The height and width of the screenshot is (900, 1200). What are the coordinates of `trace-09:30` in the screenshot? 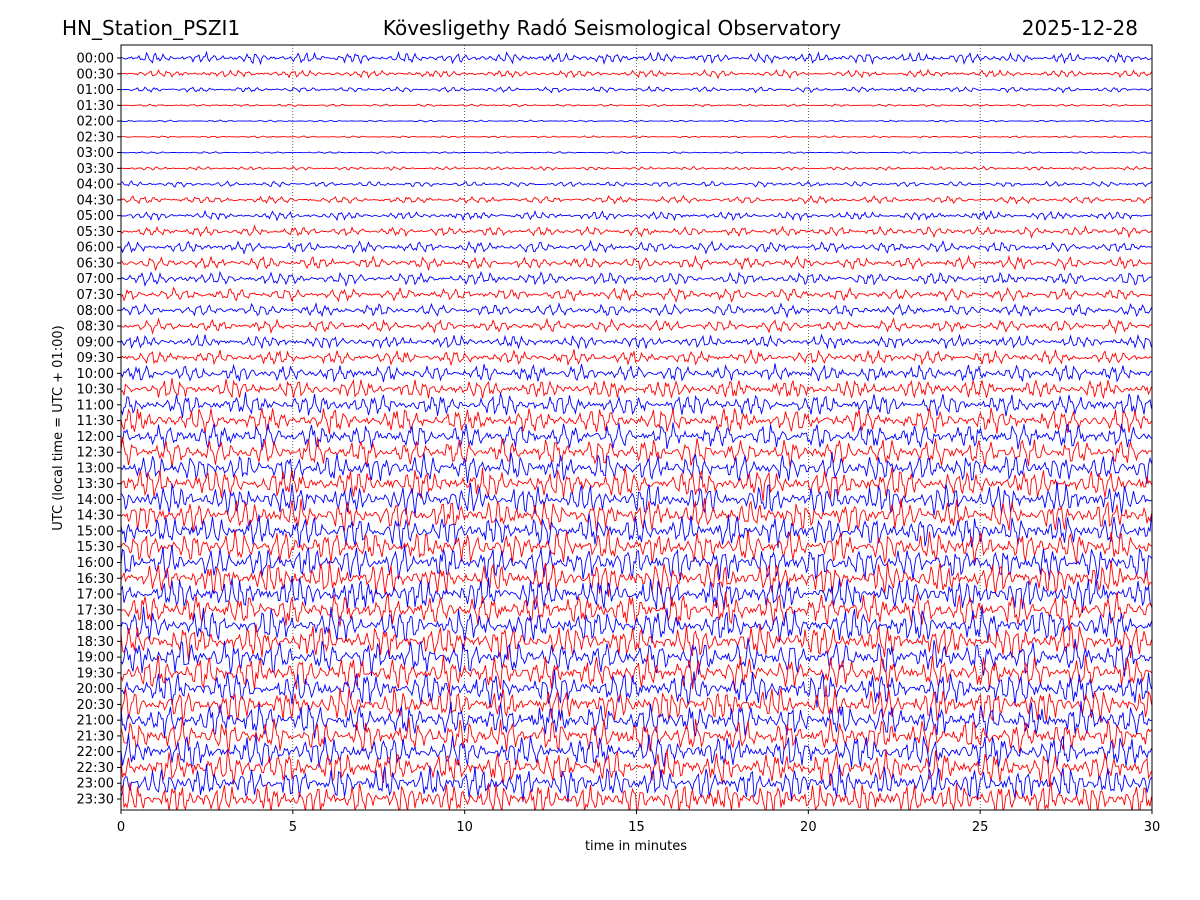 It's located at (636, 358).